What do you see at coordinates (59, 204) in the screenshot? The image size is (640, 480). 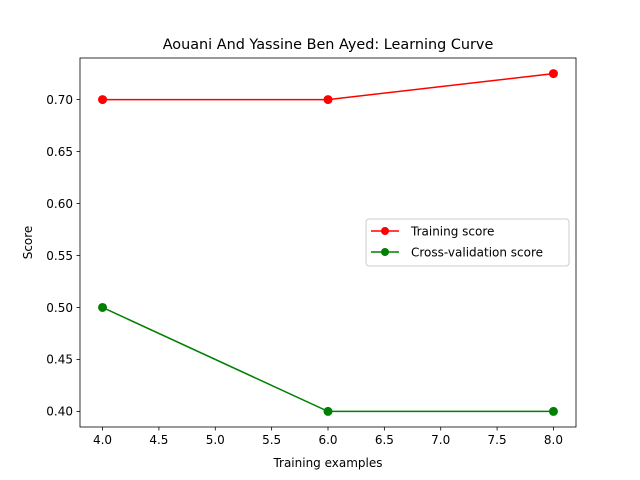 I see `y-tick-label: 0.60` at bounding box center [59, 204].